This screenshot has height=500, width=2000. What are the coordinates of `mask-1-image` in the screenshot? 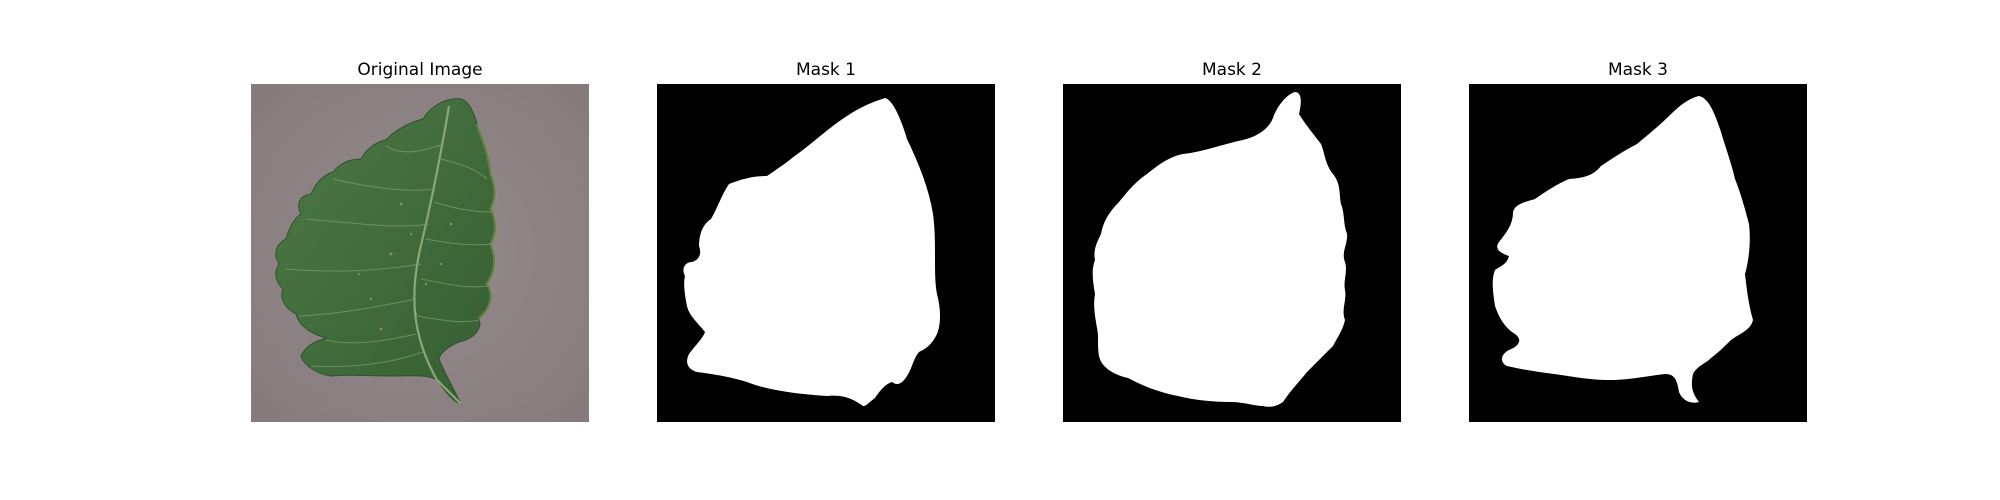 It's located at (826, 253).